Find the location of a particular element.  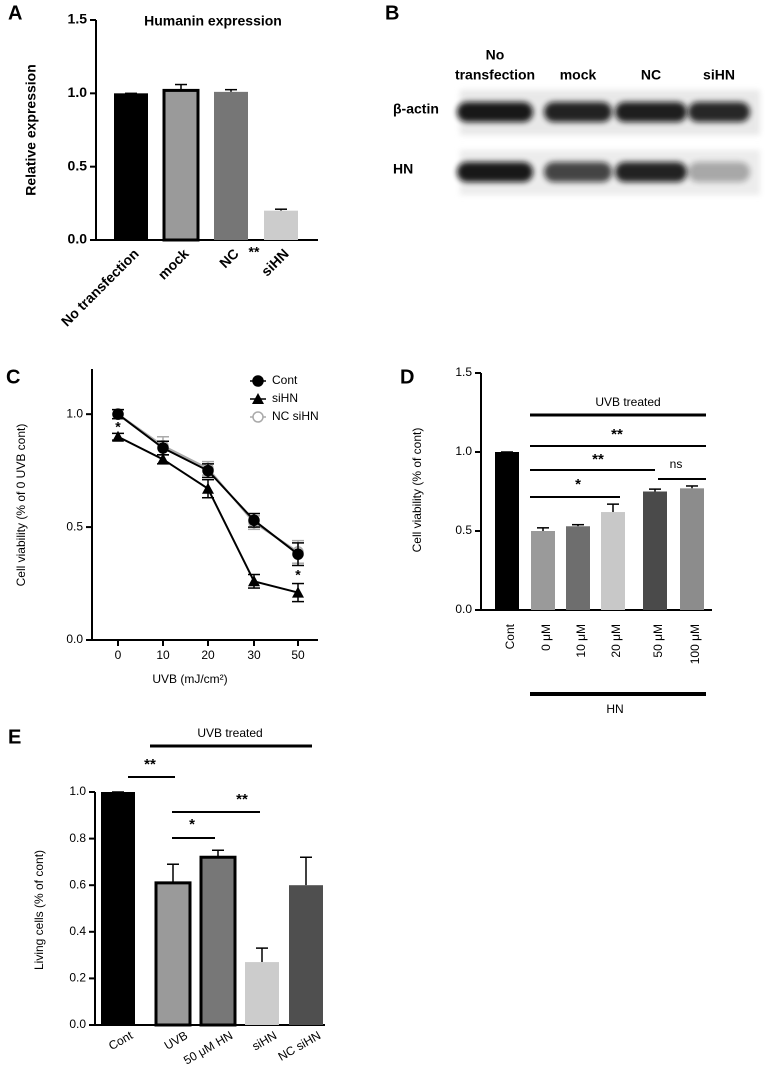

series-line is located at coordinates (208, 514).